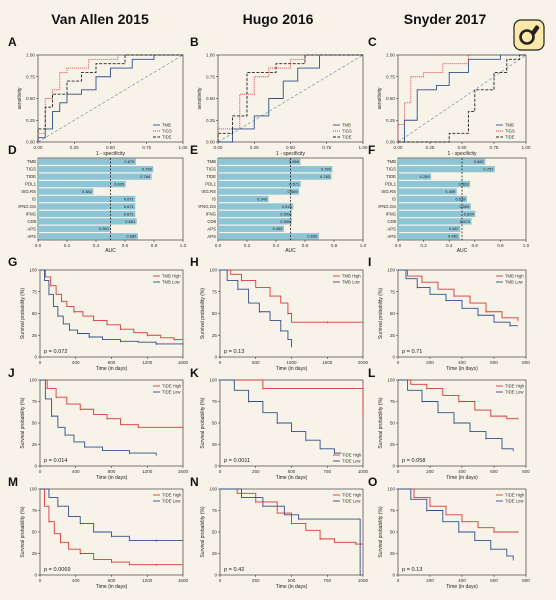  What do you see at coordinates (372, 42) in the screenshot?
I see `panel-label: C` at bounding box center [372, 42].